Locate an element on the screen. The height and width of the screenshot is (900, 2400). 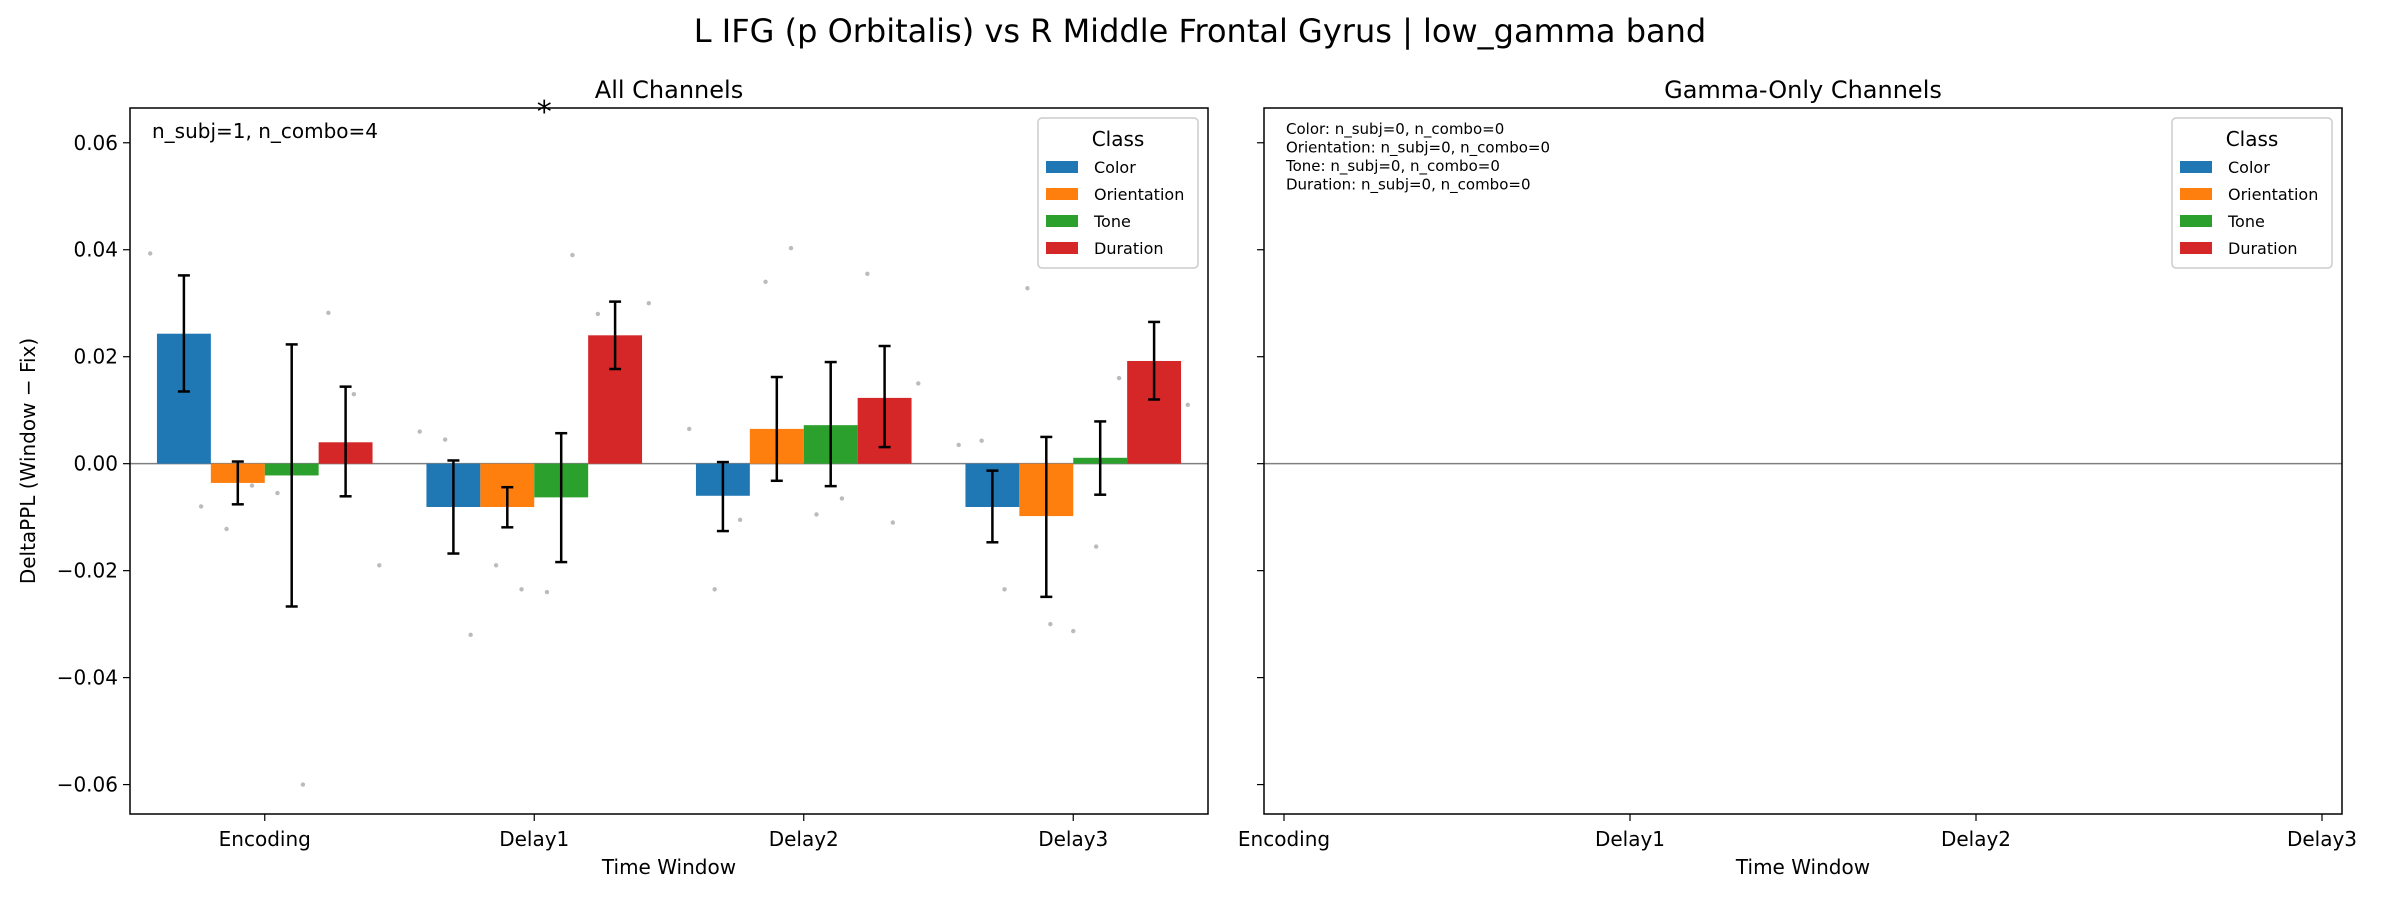
stats-annotation-line: Tone: n_subj=0, n_combo=0 is located at coordinates (1392, 166).